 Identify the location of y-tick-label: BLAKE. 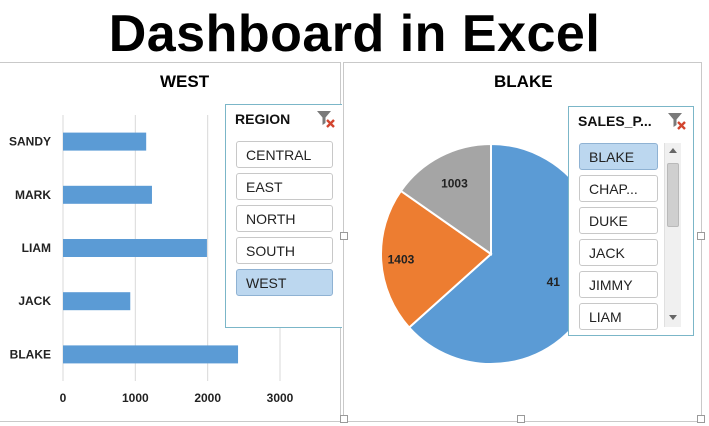
(30, 354).